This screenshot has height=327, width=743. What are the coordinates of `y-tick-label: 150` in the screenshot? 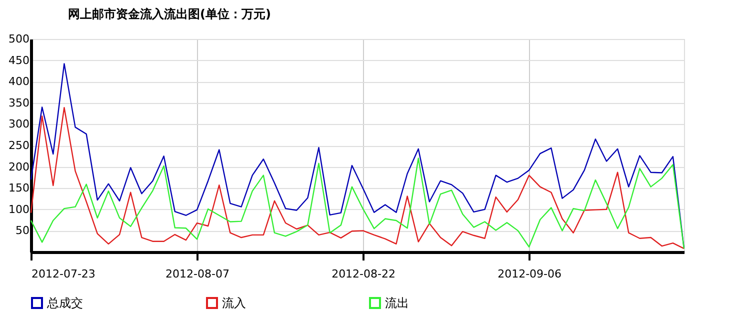 It's located at (19, 188).